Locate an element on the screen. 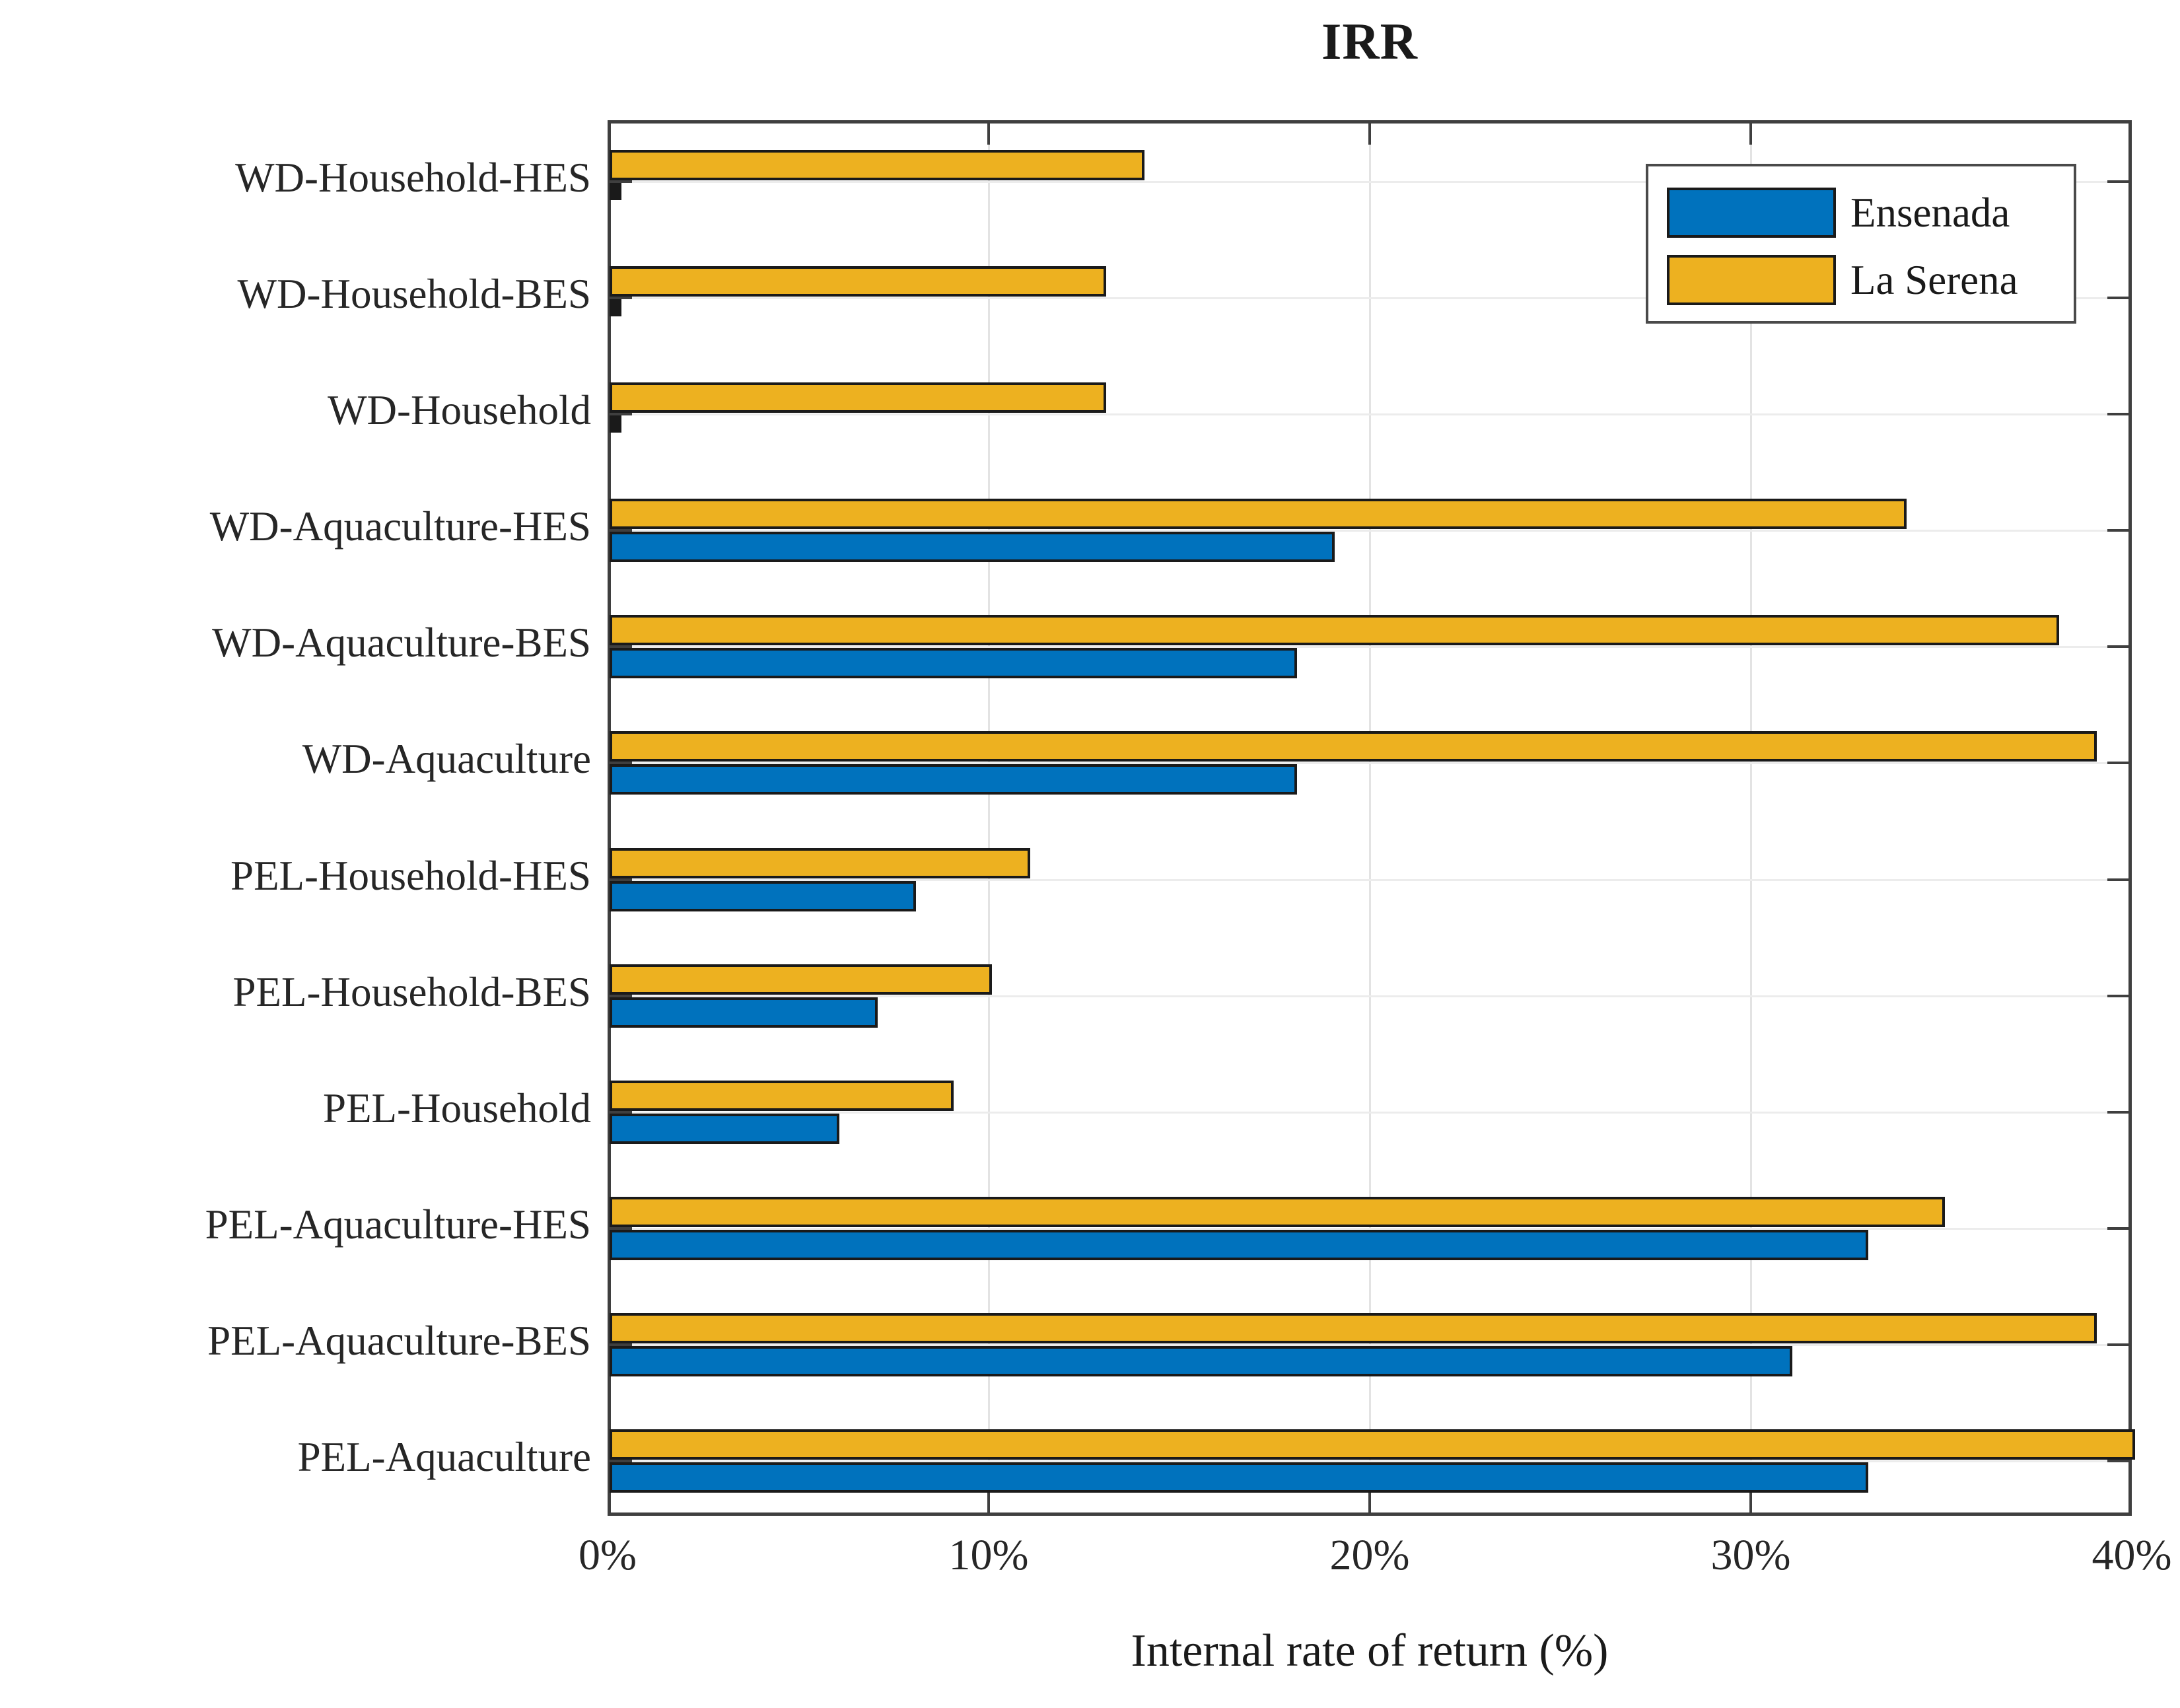 This screenshot has height=1708, width=2180. x-tick-label: 10% is located at coordinates (988, 1555).